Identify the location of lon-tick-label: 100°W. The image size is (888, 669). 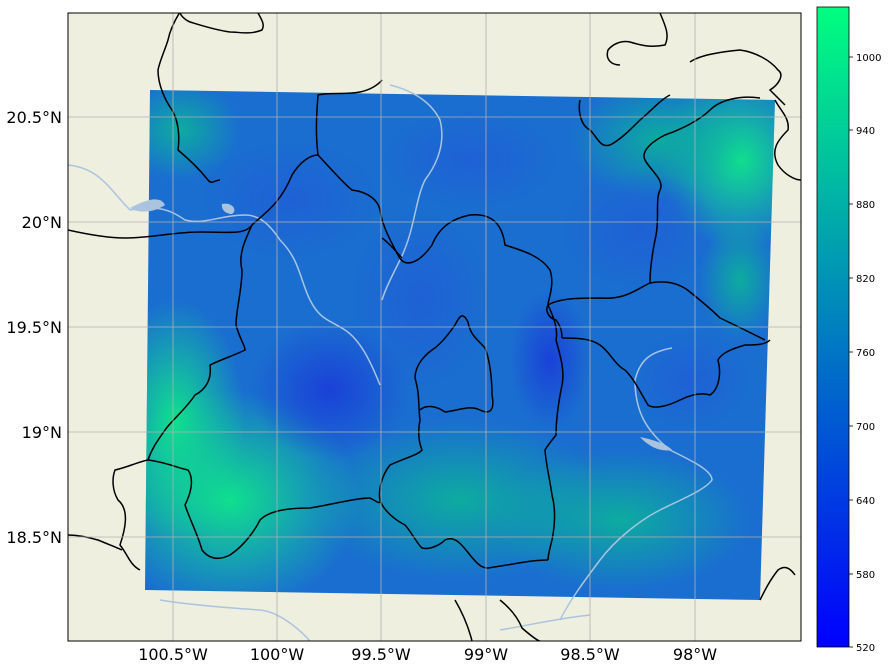
(277, 654).